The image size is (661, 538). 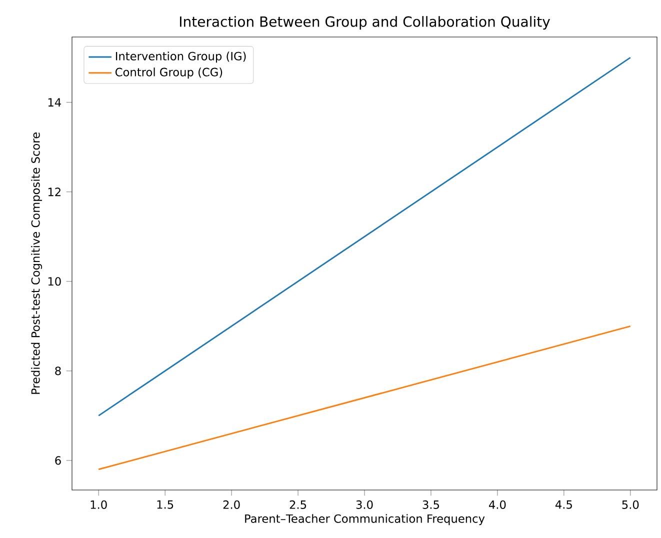 I want to click on x-tick-label: 2.0, so click(x=231, y=504).